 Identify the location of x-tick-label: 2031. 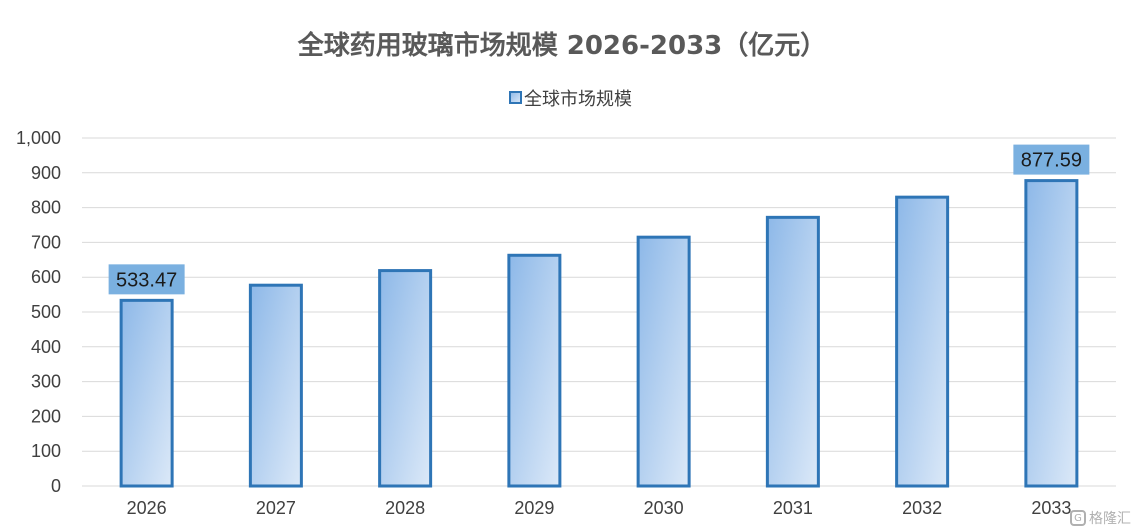
(793, 508).